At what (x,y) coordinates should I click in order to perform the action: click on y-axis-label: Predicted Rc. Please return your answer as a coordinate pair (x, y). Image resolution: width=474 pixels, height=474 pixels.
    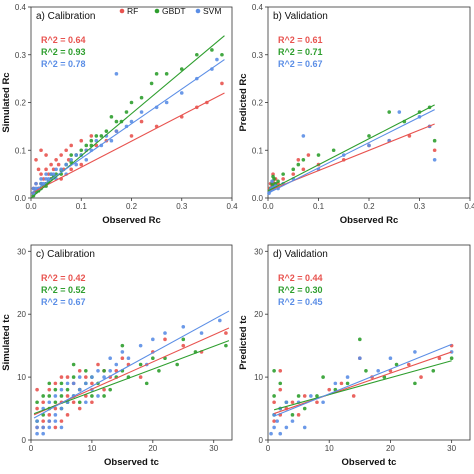
    Looking at the image, I should click on (243, 102).